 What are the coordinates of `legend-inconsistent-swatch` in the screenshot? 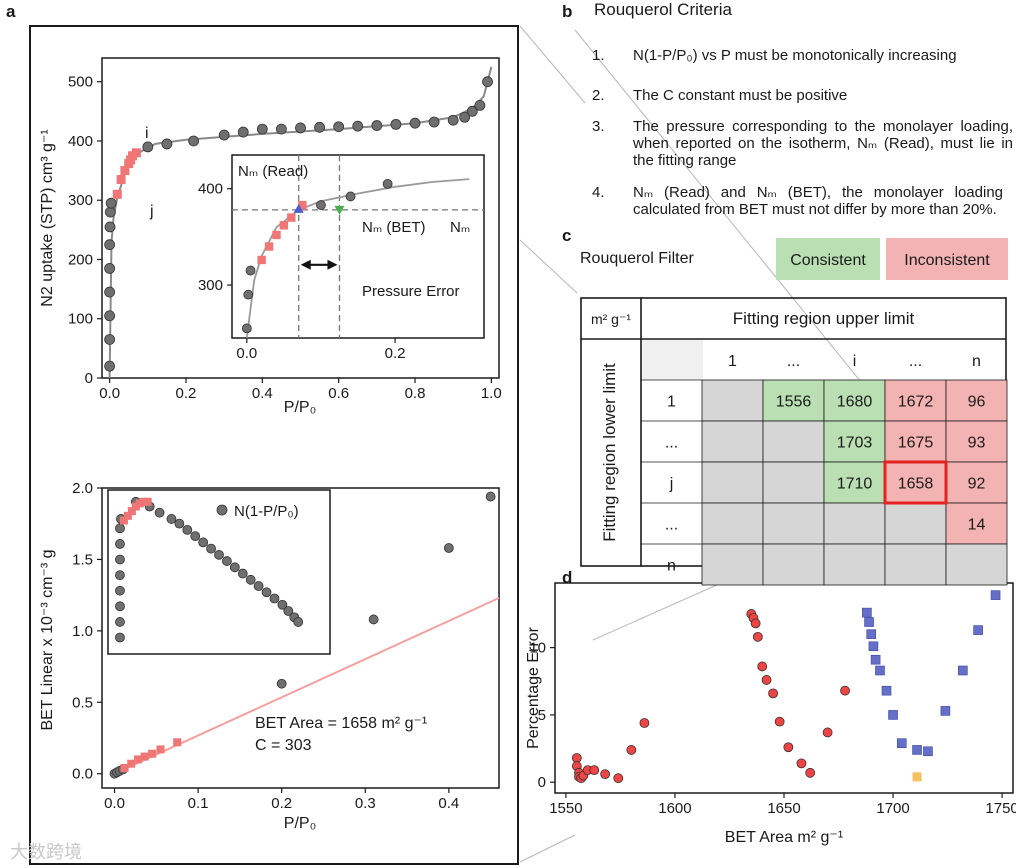 It's located at (947, 259).